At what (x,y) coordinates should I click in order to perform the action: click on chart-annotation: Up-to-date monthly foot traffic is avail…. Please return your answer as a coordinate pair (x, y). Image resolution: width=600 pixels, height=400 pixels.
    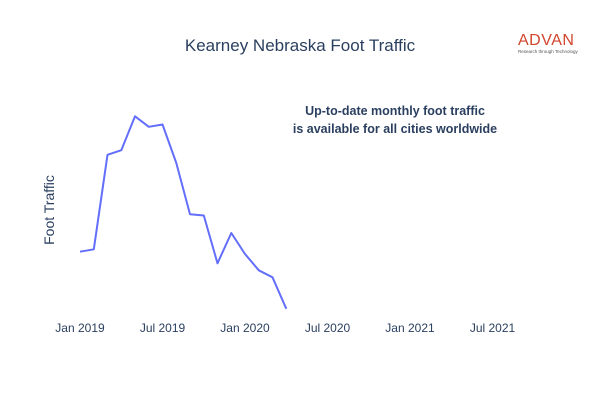
    Looking at the image, I should click on (395, 120).